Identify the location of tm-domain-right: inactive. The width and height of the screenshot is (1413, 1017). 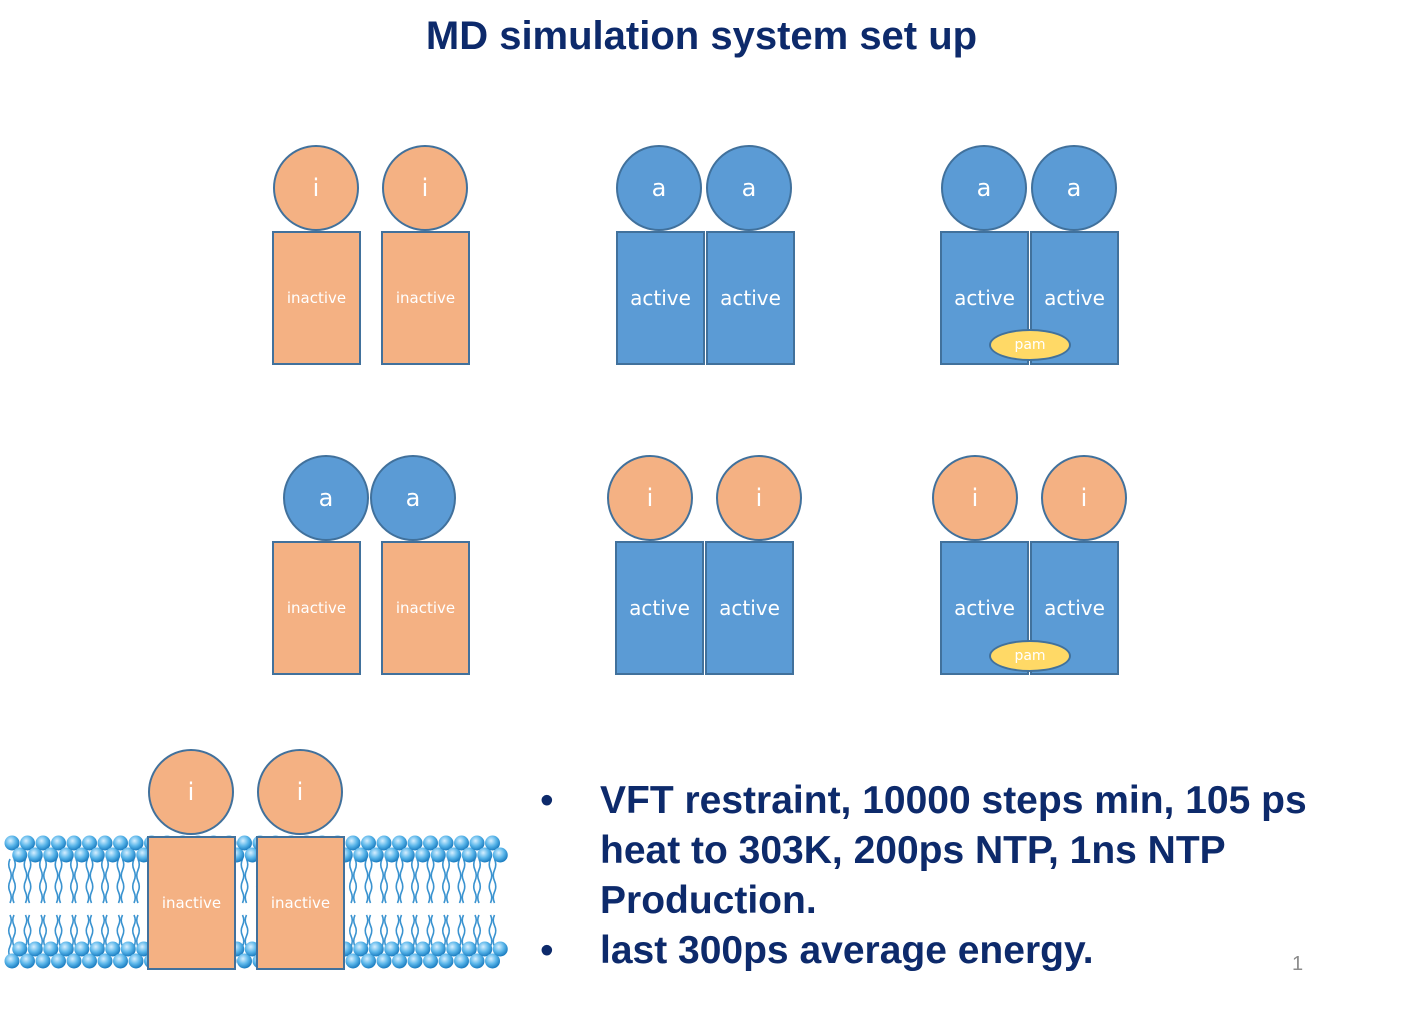
(300, 903).